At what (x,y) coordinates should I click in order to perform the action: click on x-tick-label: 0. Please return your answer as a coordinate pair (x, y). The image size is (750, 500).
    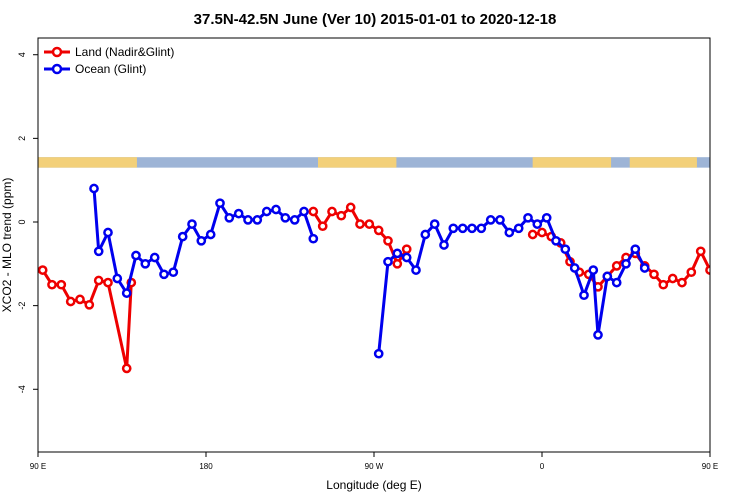
    Looking at the image, I should click on (542, 466).